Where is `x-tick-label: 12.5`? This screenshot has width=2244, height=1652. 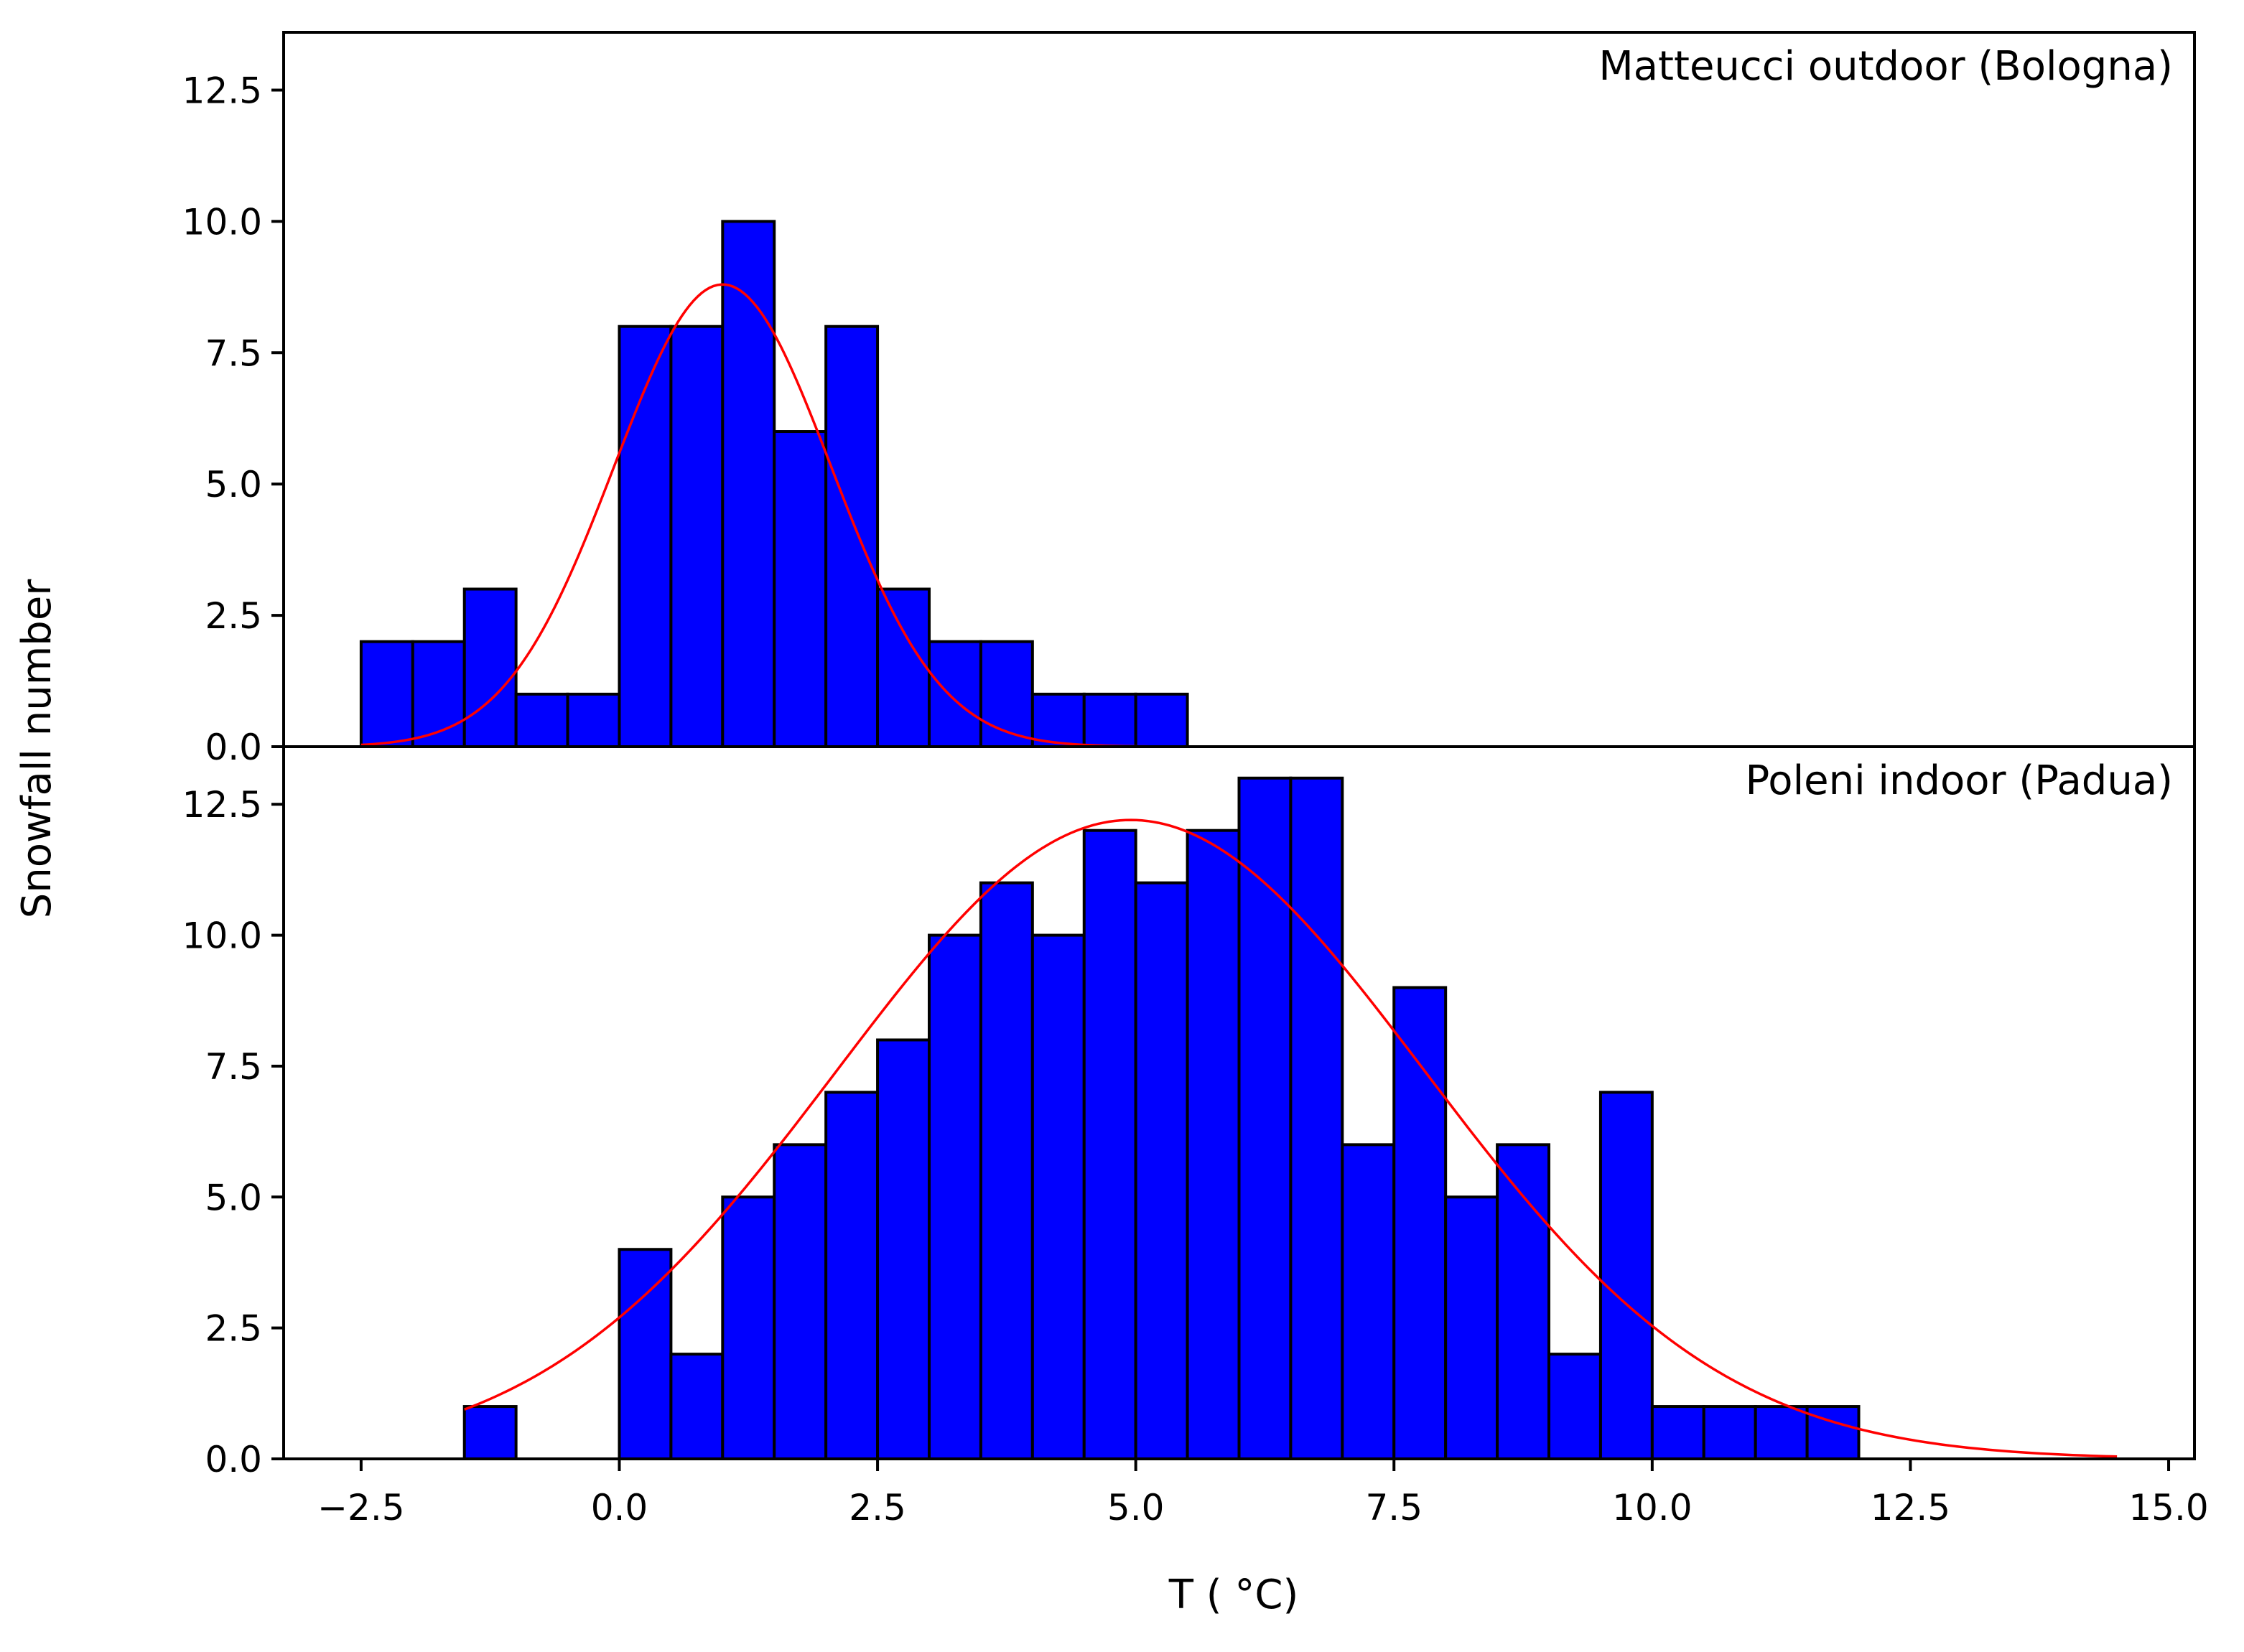
x-tick-label: 12.5 is located at coordinates (1911, 1508).